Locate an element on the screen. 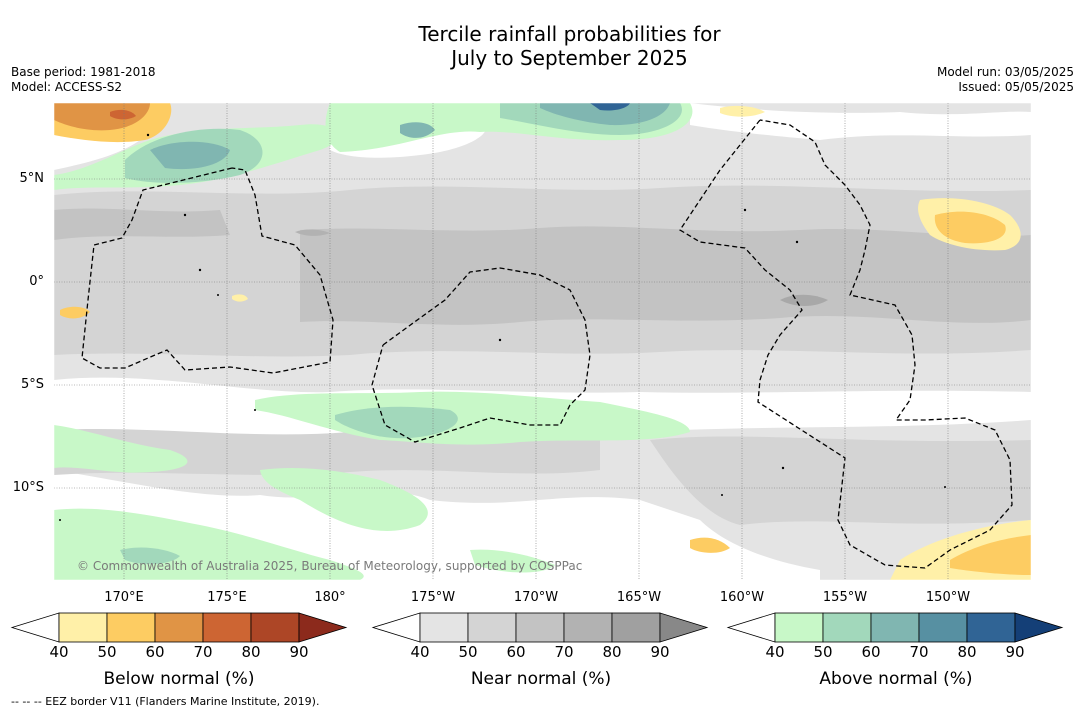  above-normal-40-southcentral is located at coordinates (344, 499).